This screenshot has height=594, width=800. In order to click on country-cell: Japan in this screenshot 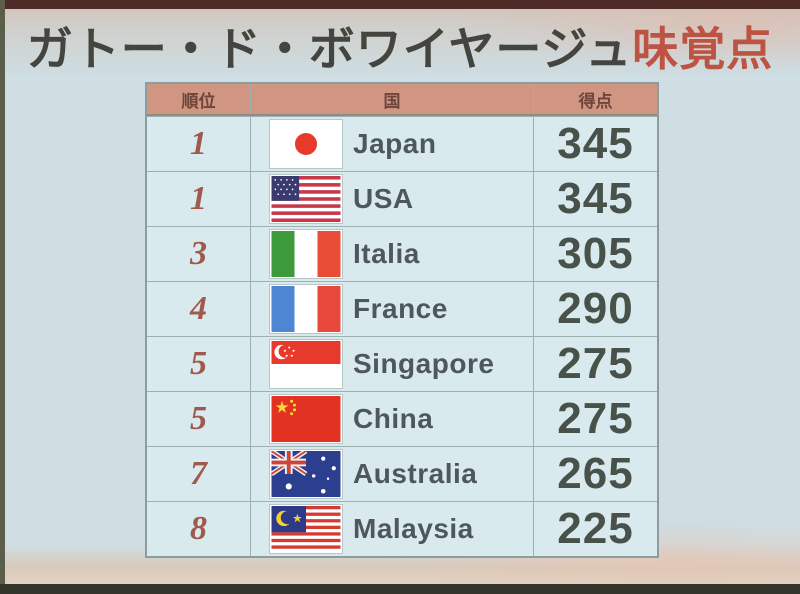, I will do `click(392, 144)`.